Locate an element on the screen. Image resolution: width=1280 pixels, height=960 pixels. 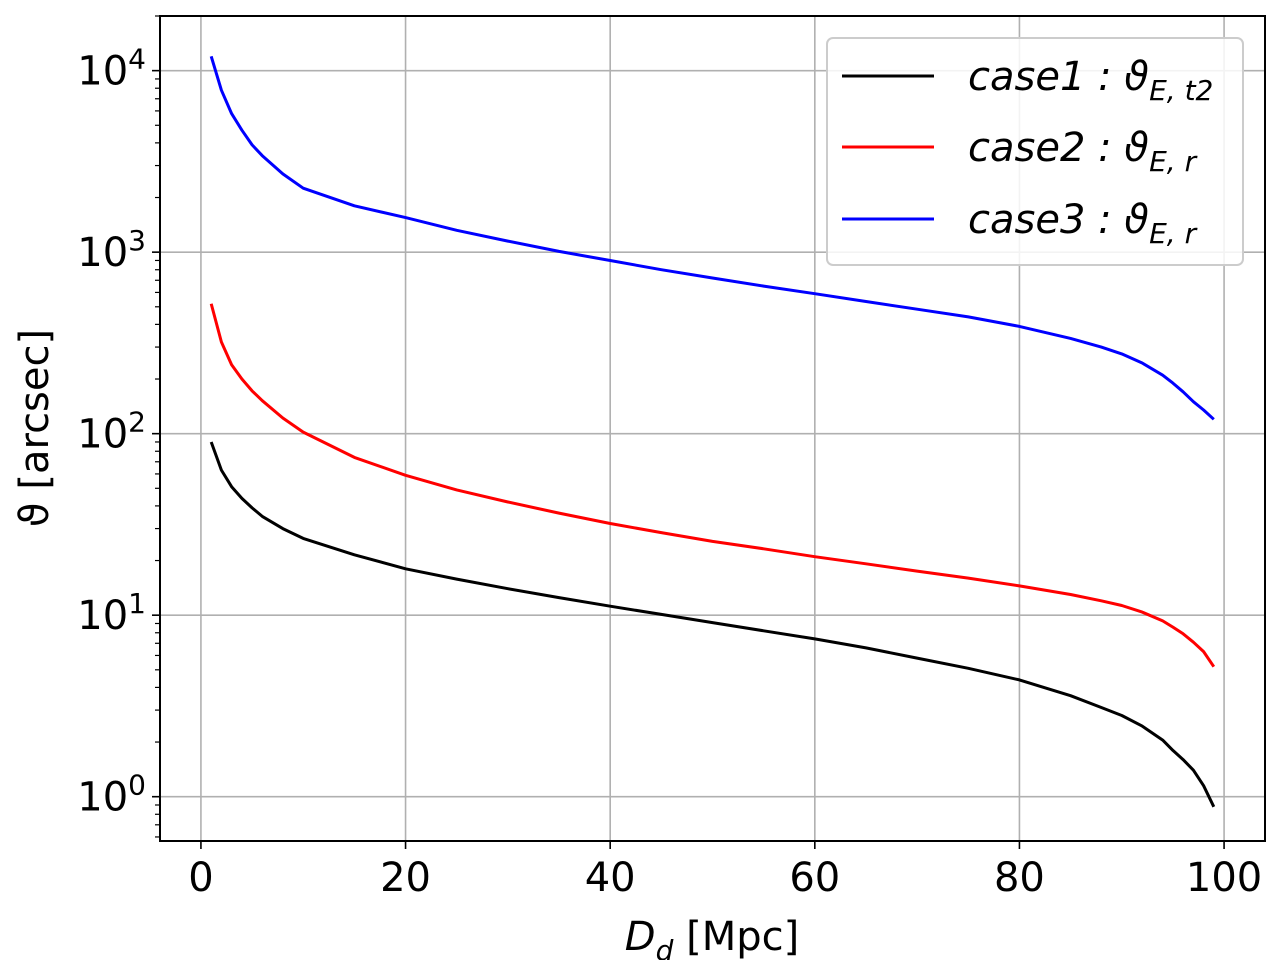
y-tick-label: 10³ is located at coordinates (111, 250).